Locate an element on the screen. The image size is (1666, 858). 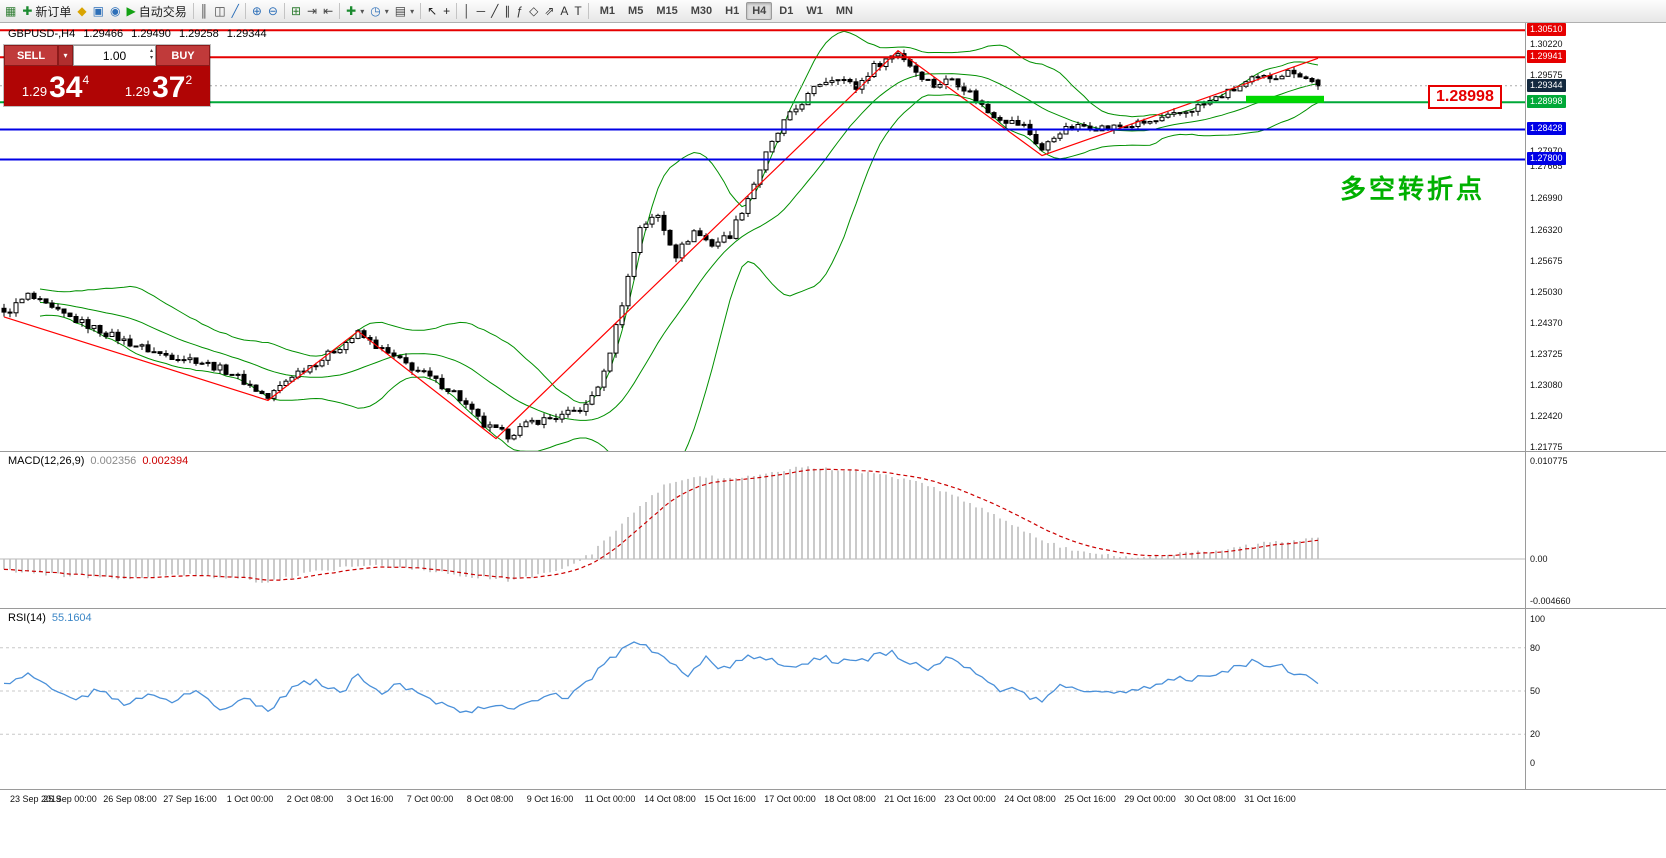
rsi-name: RSI(14) is located at coordinates (27, 618).